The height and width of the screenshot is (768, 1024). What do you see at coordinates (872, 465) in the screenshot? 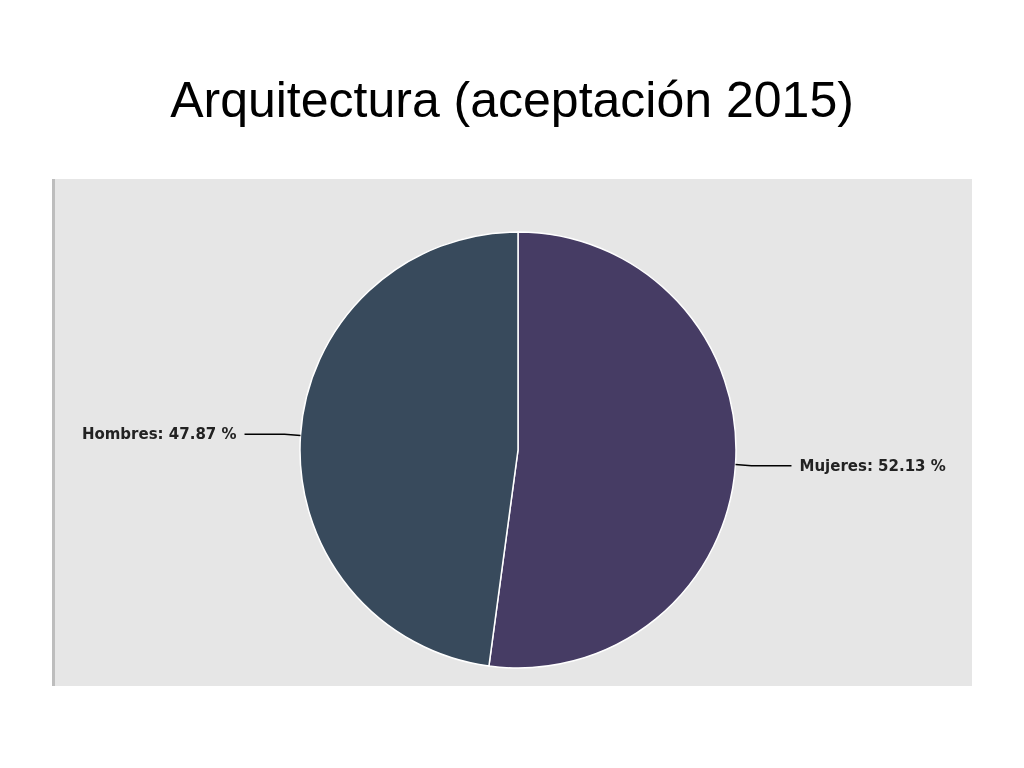
I see `slice-label: Mujeres: 52.13 %` at bounding box center [872, 465].